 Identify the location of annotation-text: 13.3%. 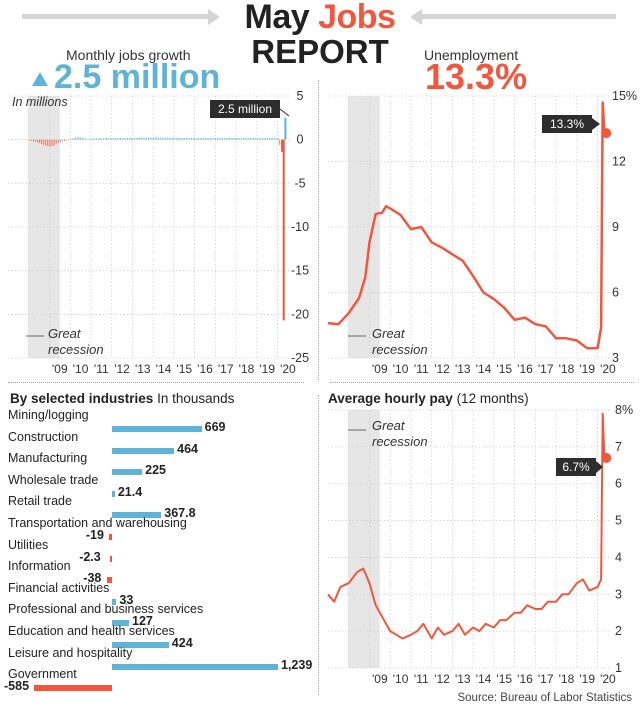
(567, 124).